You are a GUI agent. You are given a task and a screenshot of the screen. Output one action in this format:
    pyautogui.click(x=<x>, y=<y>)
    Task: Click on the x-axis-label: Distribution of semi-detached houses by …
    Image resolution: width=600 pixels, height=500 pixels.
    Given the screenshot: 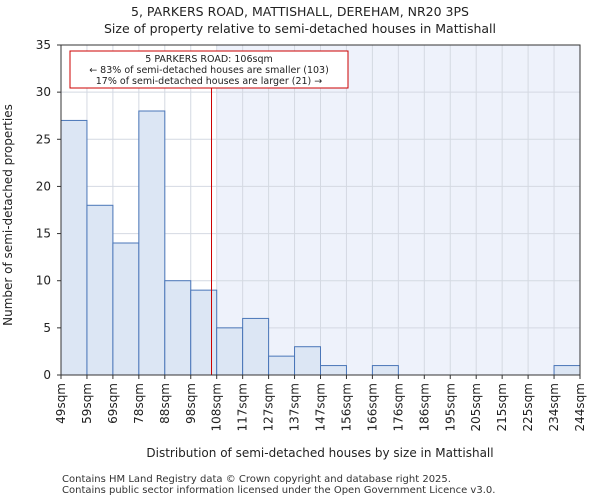 What is the action you would take?
    pyautogui.click(x=319, y=453)
    